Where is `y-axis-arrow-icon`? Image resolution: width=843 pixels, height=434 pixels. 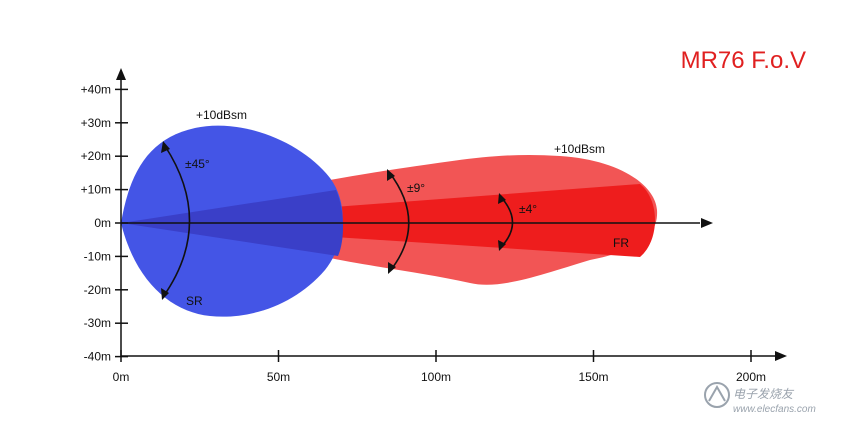 y-axis-arrow-icon is located at coordinates (121, 74).